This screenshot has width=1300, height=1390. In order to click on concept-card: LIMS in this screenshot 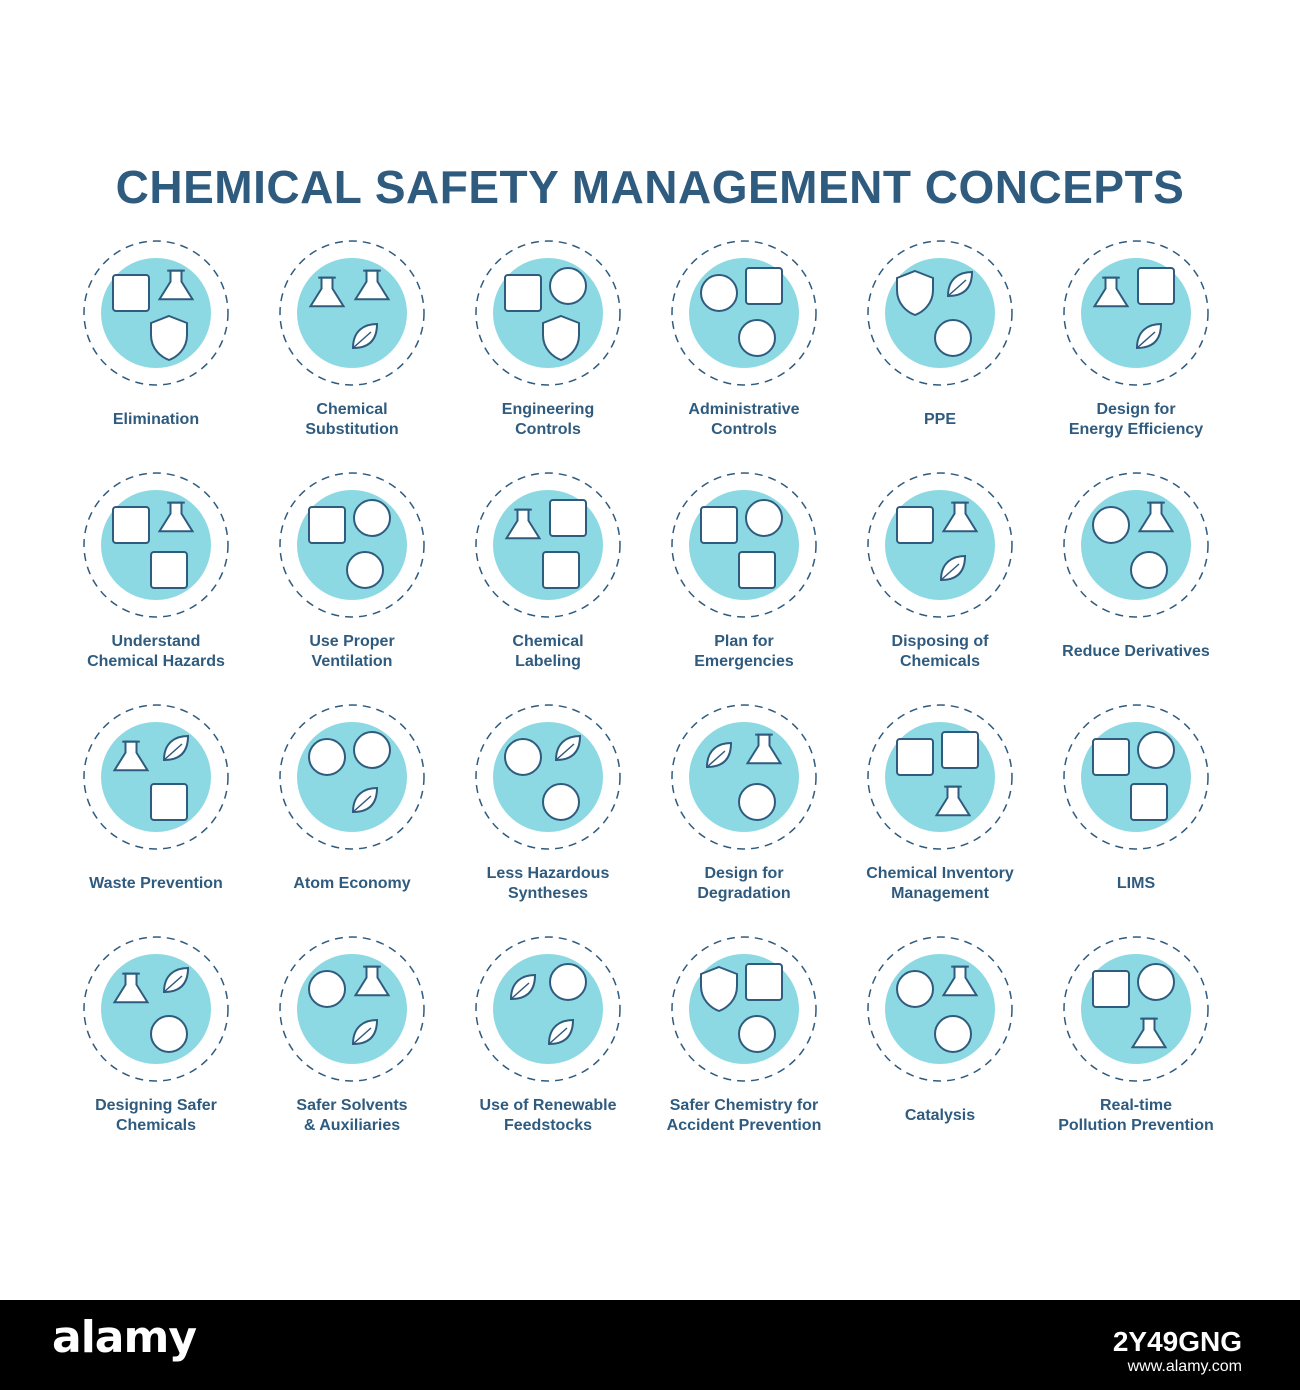, I will do `click(1136, 810)`.